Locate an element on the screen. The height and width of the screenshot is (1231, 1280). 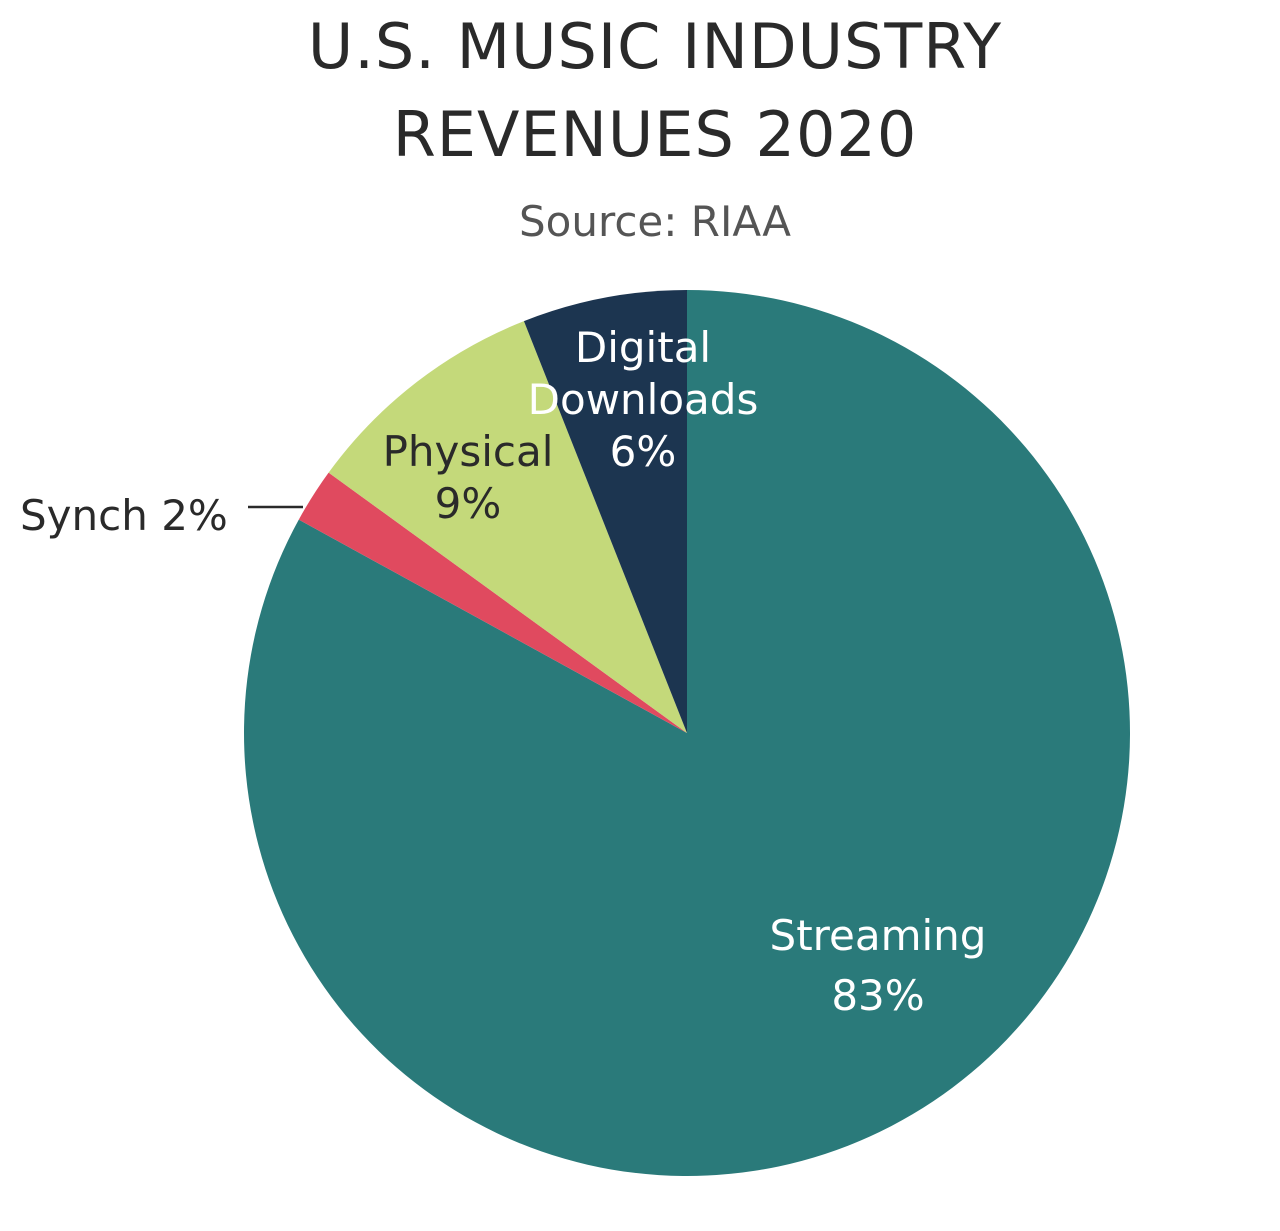
slice-label-physical: Physical 9% is located at coordinates (468, 477).